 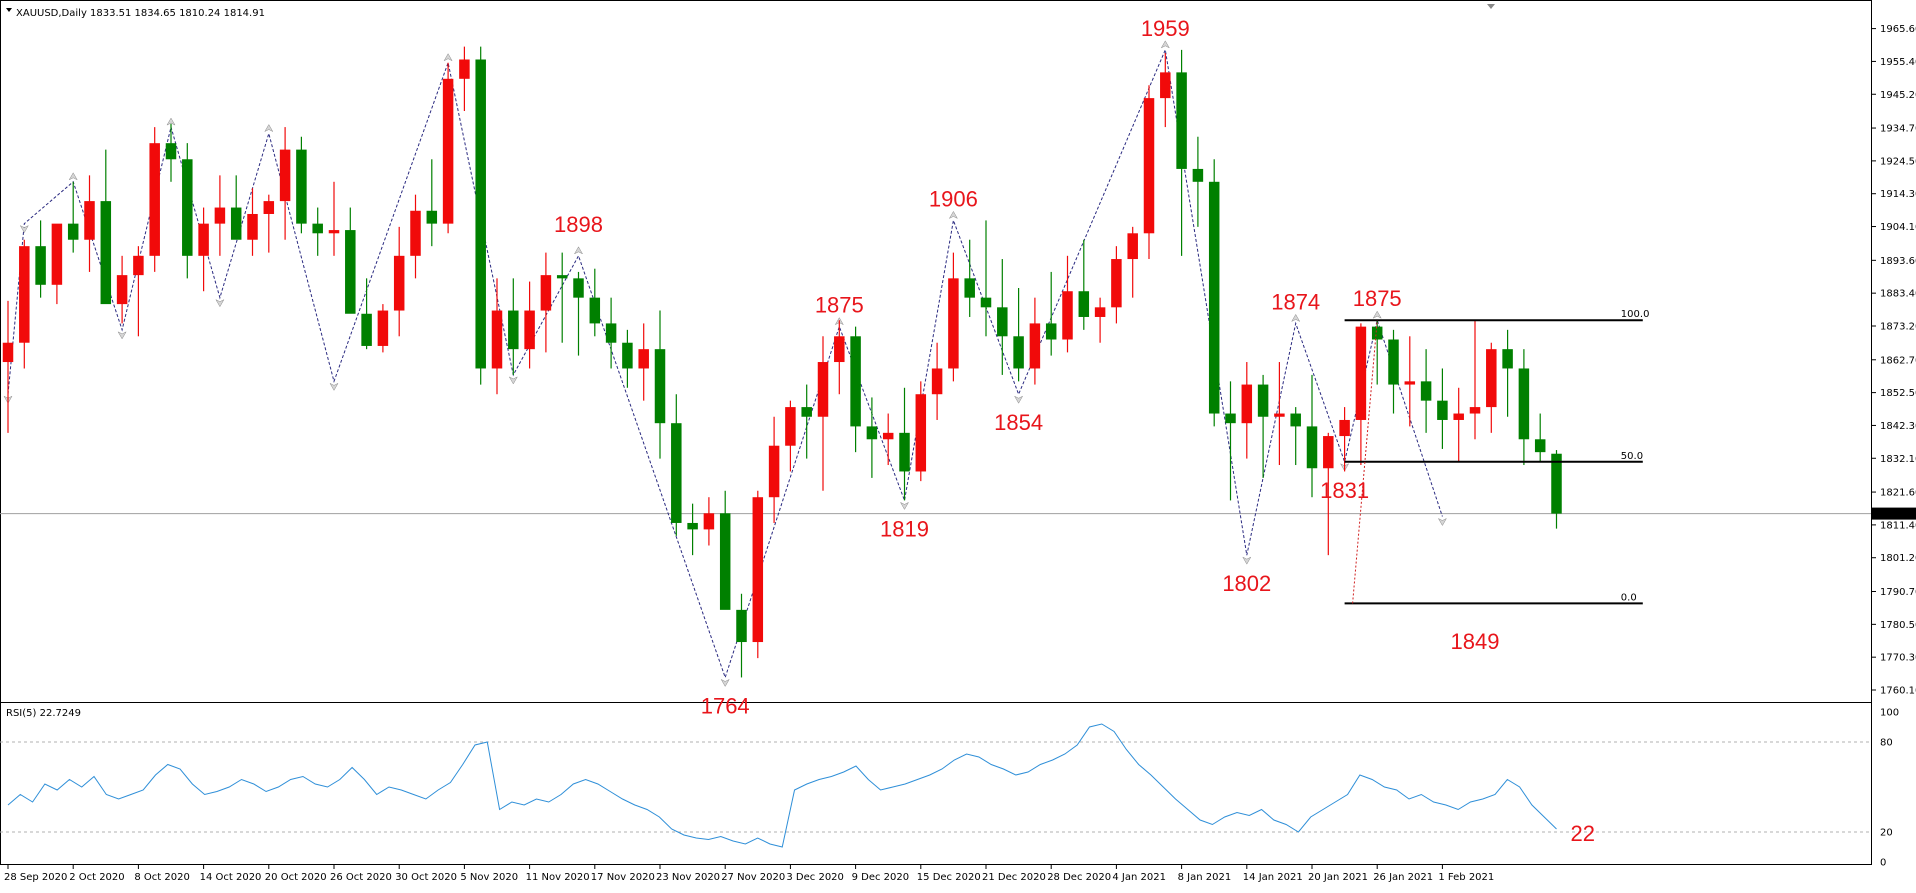 I want to click on fib-trendline, so click(x=1365, y=462).